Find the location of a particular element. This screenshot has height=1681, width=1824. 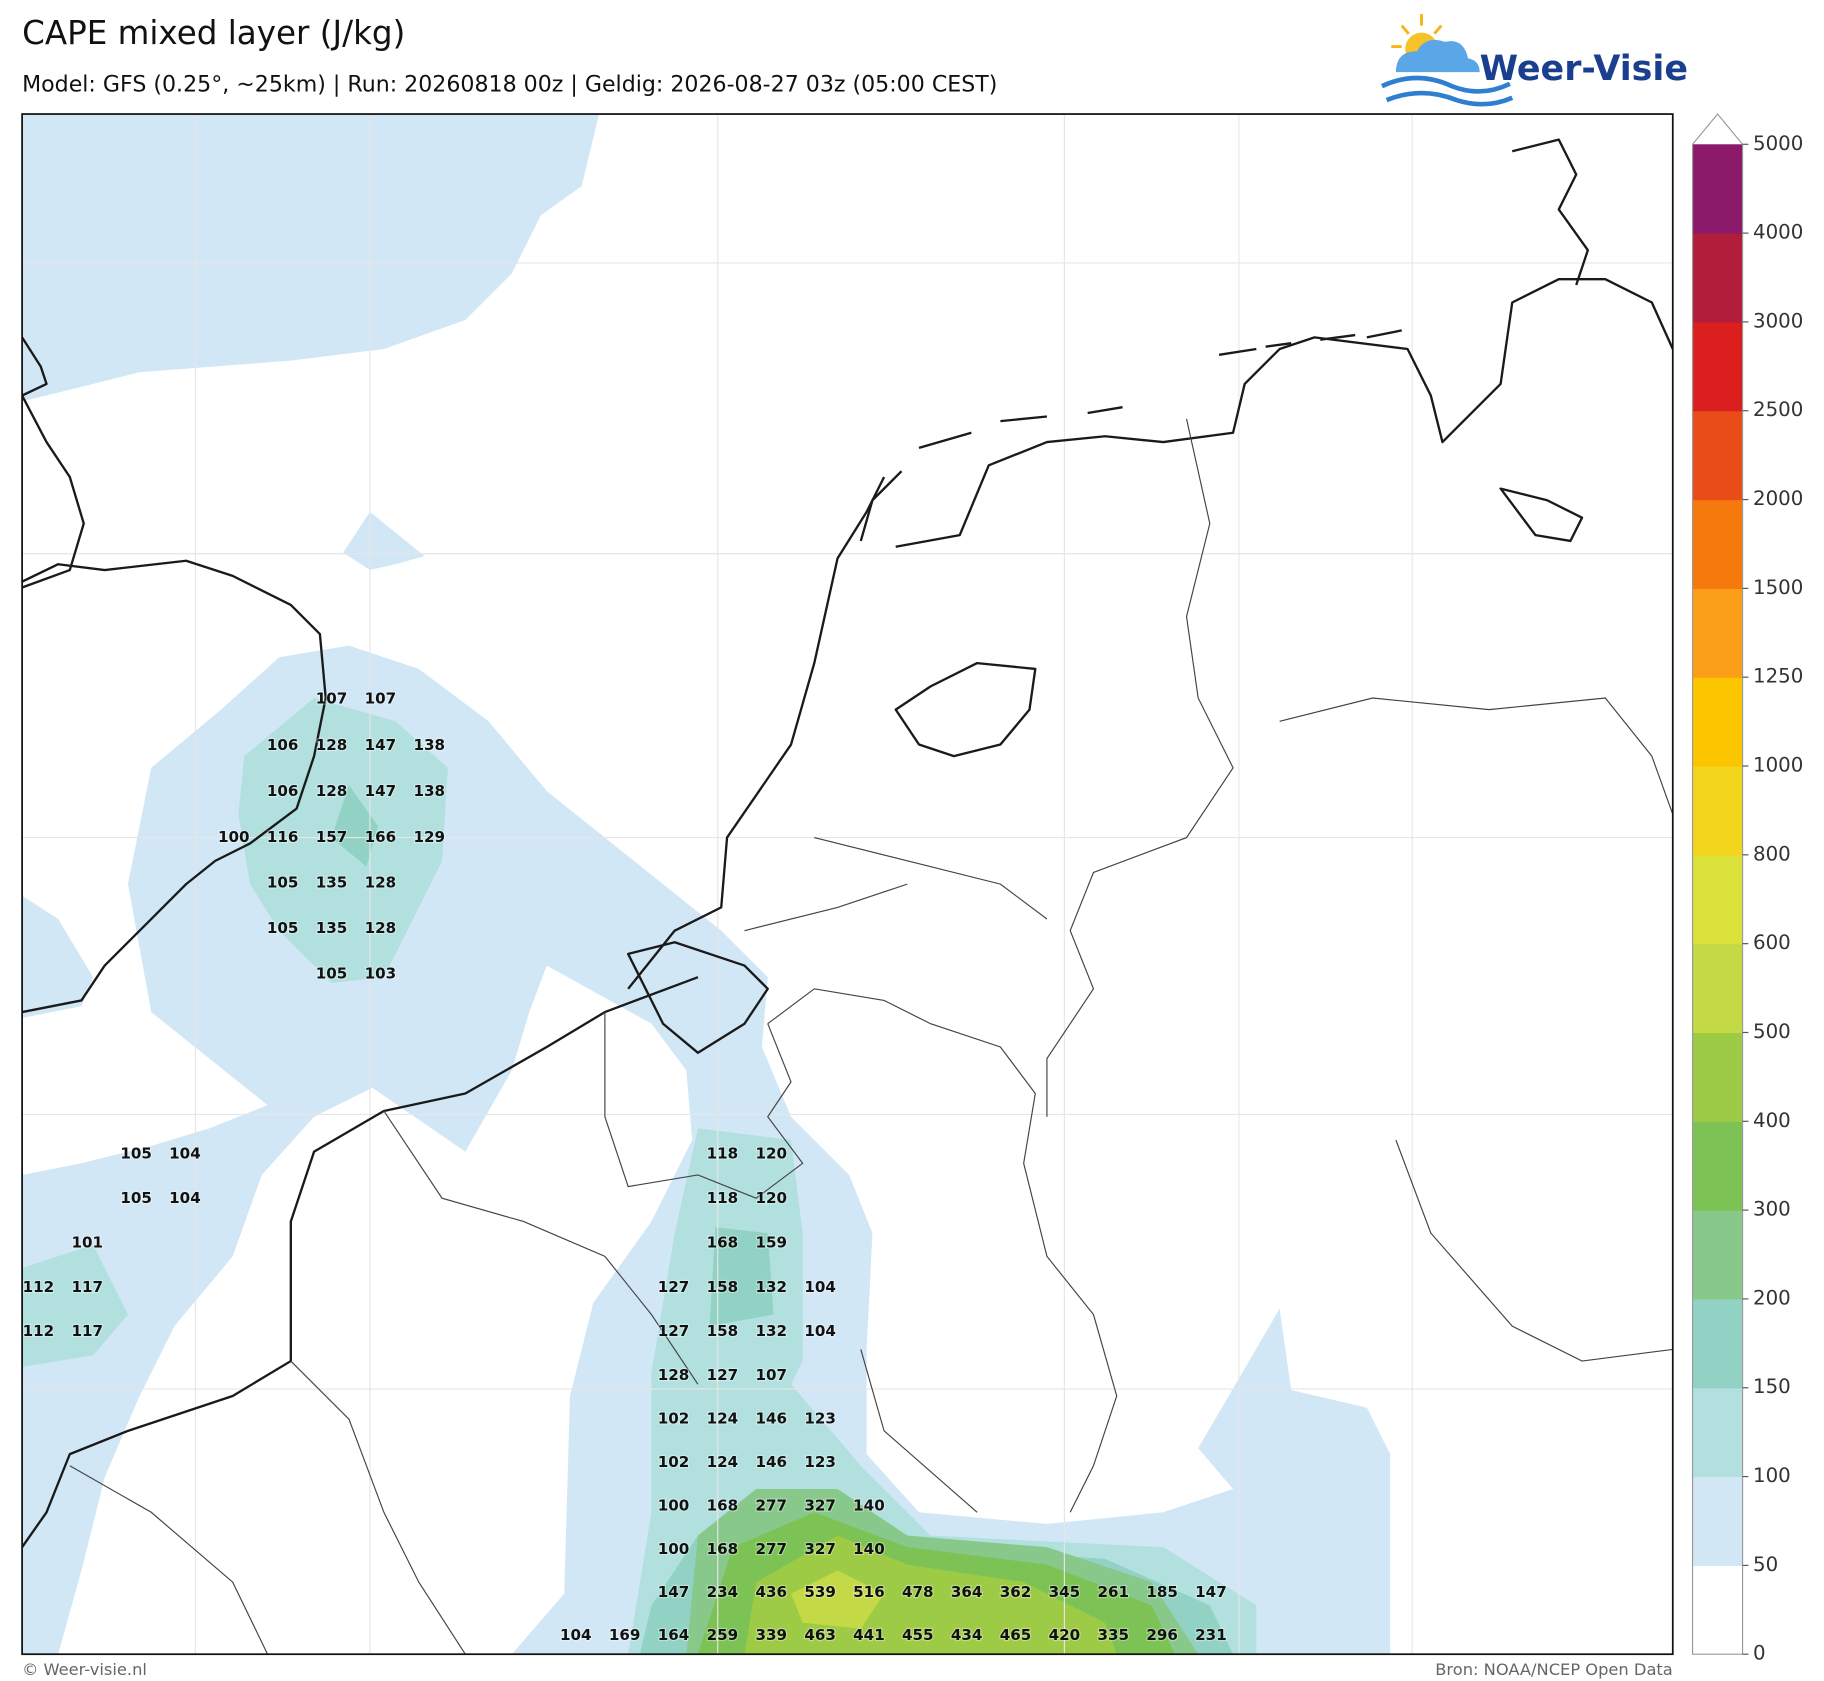

cape-value: 169 is located at coordinates (625, 1635).